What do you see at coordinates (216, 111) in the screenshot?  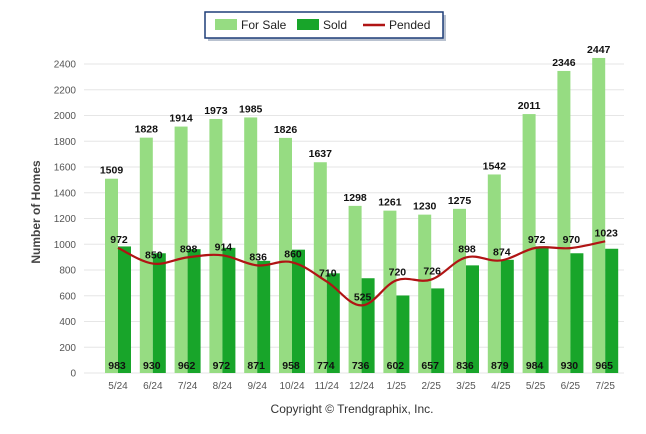 I see `label-for-sale: 1973` at bounding box center [216, 111].